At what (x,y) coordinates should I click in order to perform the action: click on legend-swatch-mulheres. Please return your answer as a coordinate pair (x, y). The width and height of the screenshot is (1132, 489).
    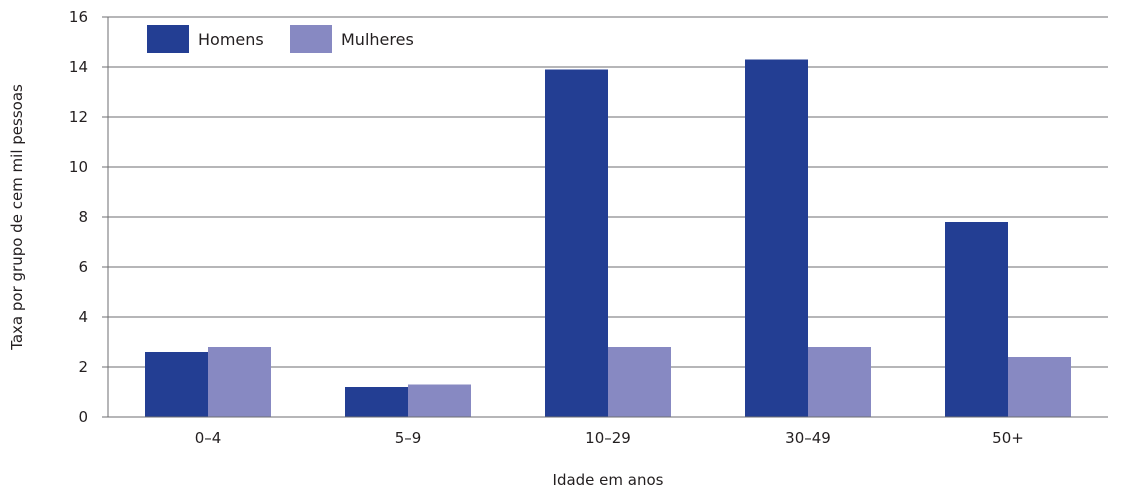
    Looking at the image, I should click on (311, 39).